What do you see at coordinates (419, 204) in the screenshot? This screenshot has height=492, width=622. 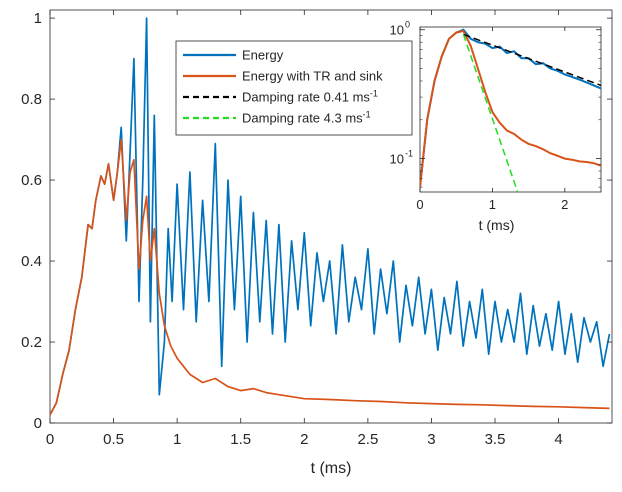 I see `inset-x-tick-label: 0` at bounding box center [419, 204].